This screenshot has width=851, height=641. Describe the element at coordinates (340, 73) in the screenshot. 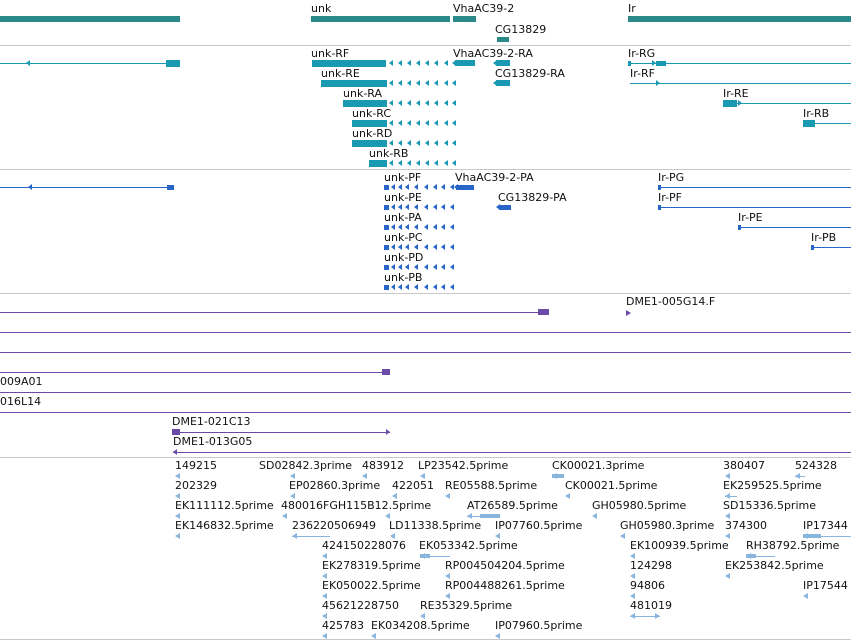

I see `transcript-label: unk-RE` at that location.